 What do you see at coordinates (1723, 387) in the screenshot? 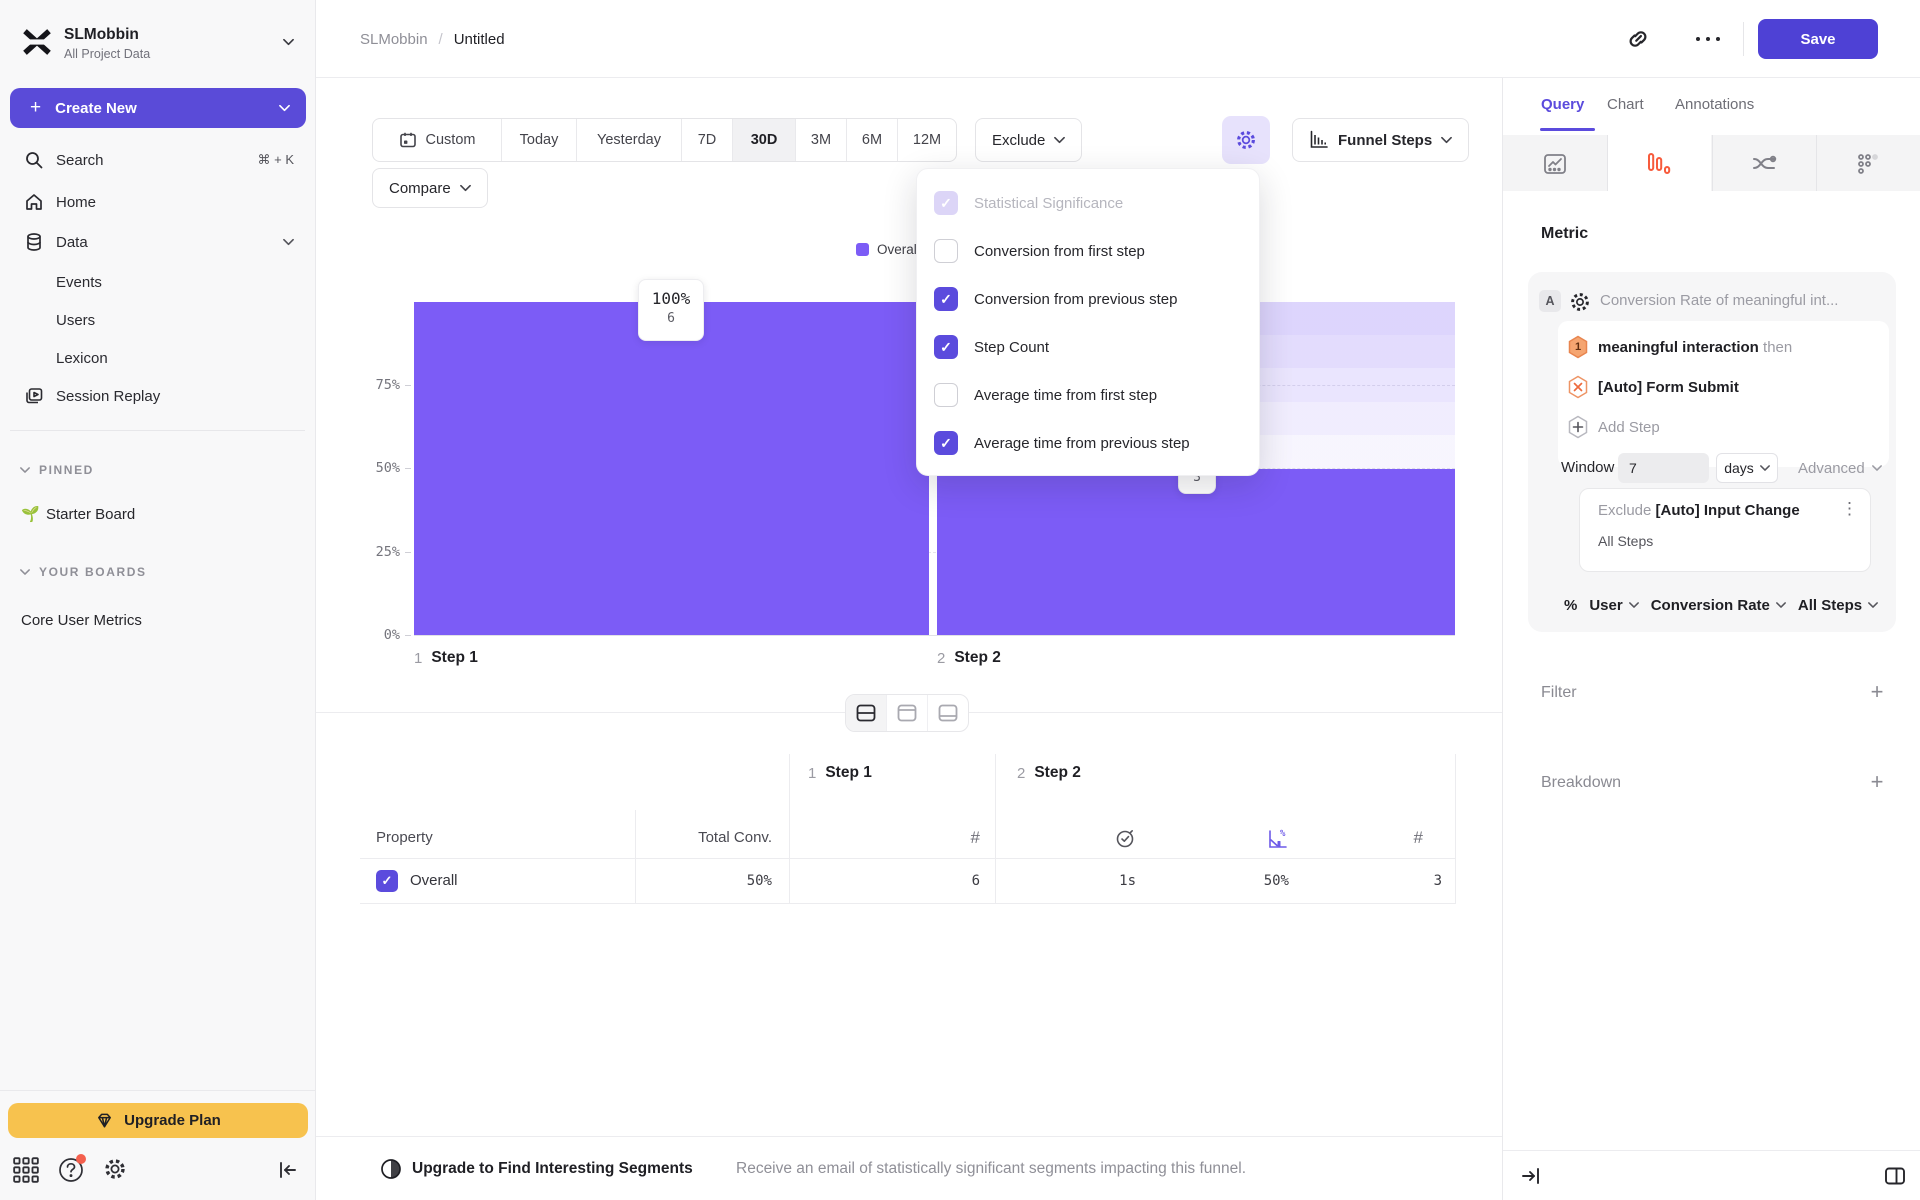
I see `funnel-step-2: [Auto] Form Submit` at bounding box center [1723, 387].